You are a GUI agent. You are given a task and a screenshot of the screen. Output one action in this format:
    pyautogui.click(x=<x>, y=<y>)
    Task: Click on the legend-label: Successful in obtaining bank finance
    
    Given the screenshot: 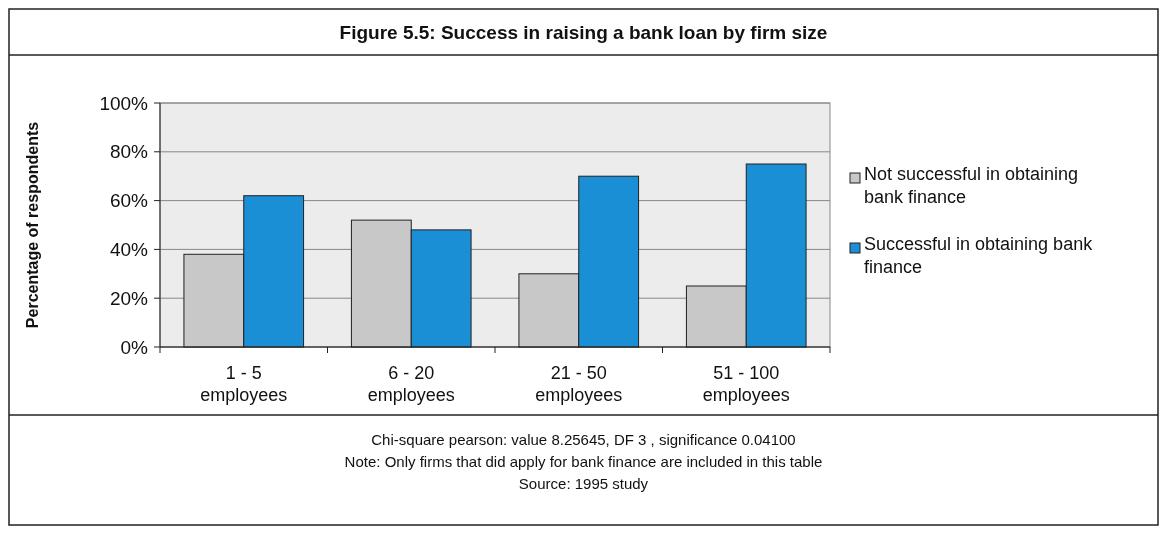 What is the action you would take?
    pyautogui.click(x=979, y=255)
    